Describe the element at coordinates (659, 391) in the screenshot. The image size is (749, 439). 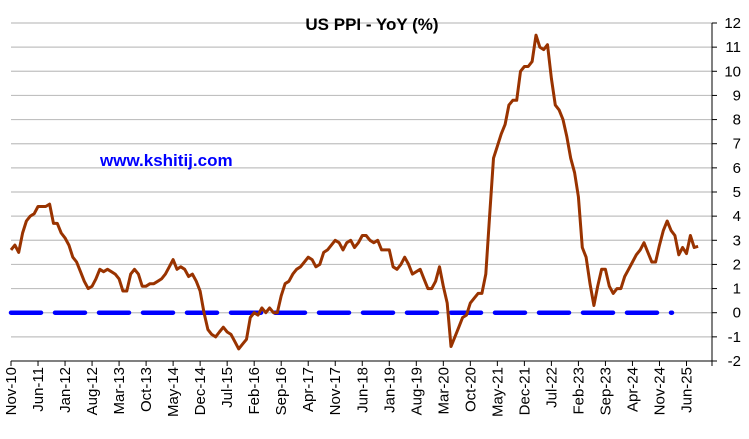
I see `x-tick-label: Nov-24` at that location.